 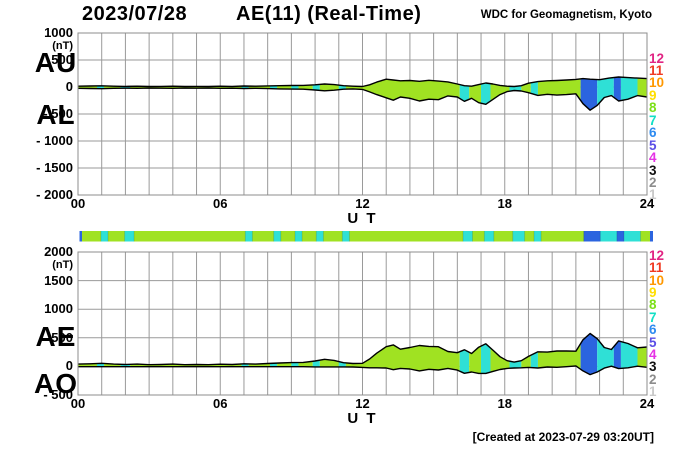 What do you see at coordinates (62, 46) in the screenshot?
I see `unit-label-top: (nT)` at bounding box center [62, 46].